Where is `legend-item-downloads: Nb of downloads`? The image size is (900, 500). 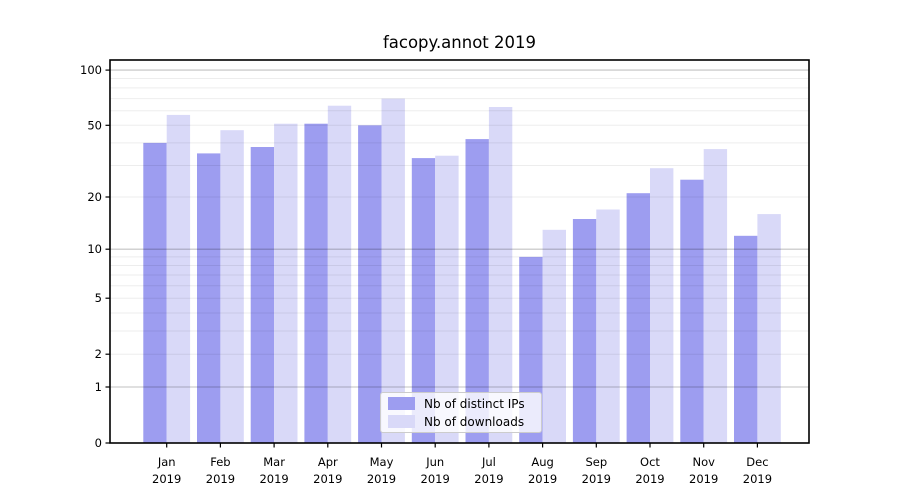
legend-item-downloads: Nb of downloads is located at coordinates (461, 421).